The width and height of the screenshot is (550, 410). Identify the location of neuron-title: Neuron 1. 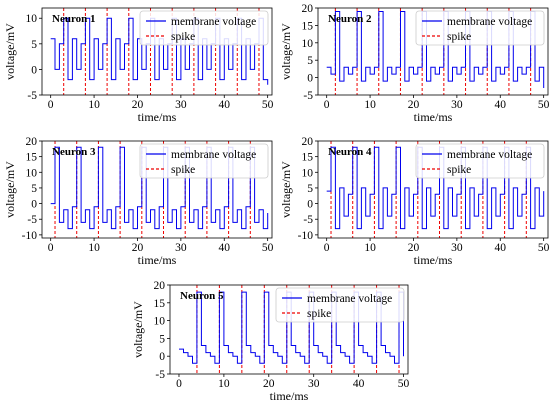
(74, 19).